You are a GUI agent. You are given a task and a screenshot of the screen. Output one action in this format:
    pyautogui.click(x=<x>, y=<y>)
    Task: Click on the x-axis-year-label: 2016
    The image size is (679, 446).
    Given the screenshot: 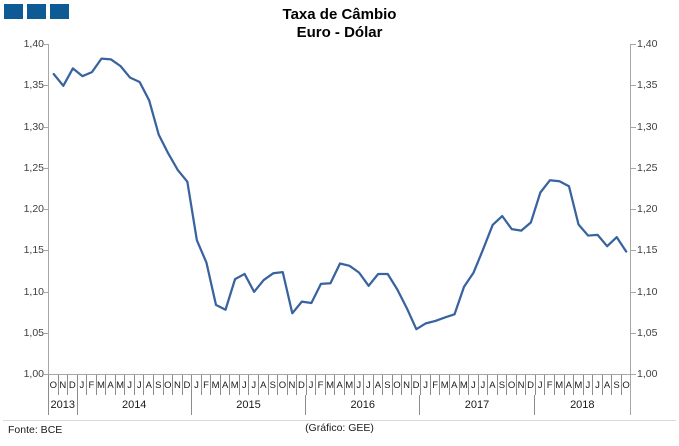 What is the action you would take?
    pyautogui.click(x=363, y=405)
    